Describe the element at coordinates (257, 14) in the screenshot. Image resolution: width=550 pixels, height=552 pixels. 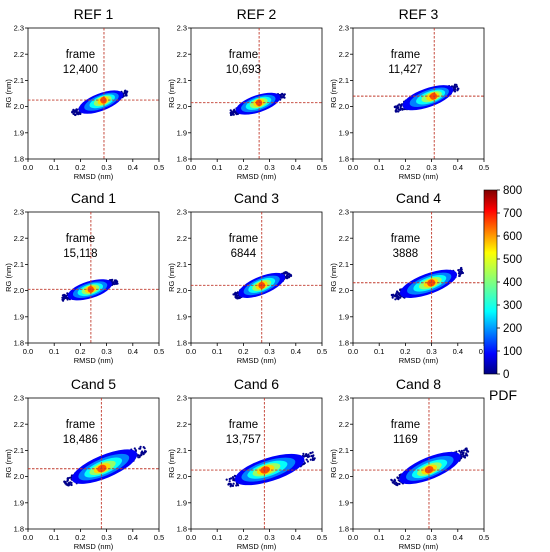
I see `panel-title: REF 2` at that location.